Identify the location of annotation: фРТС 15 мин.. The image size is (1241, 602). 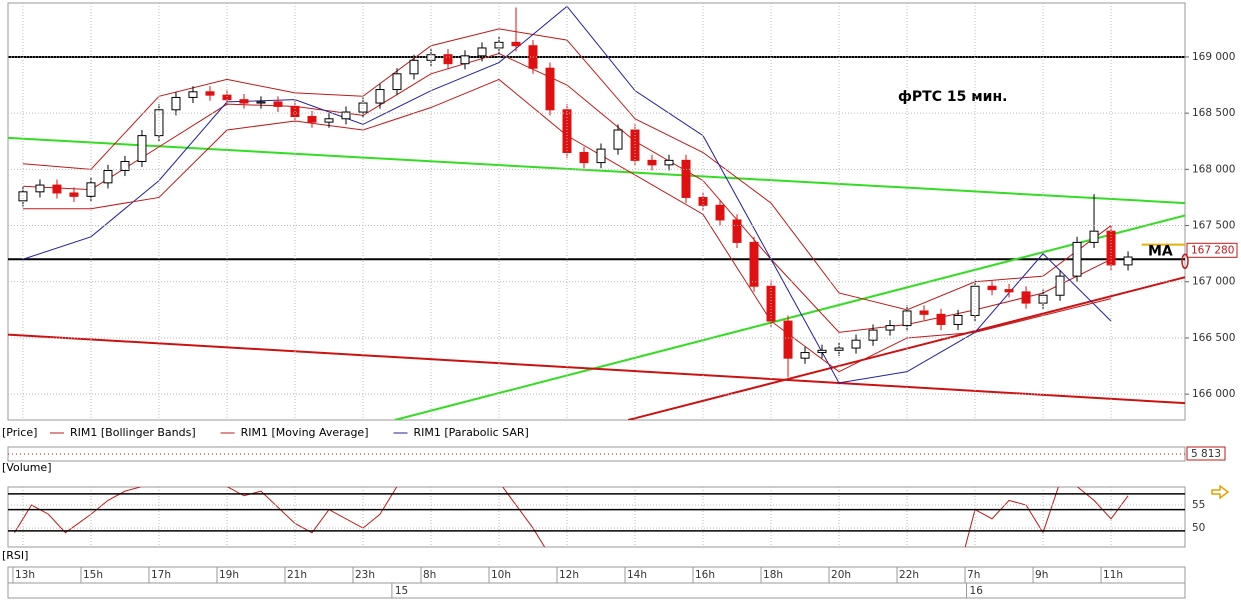
(952, 97).